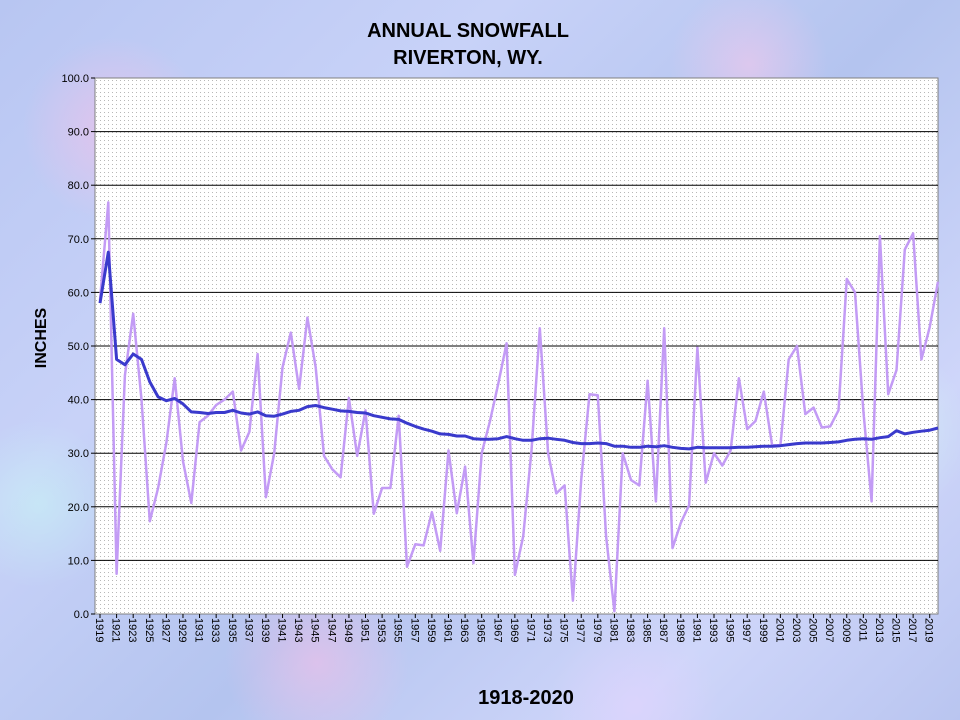 The image size is (960, 720). What do you see at coordinates (464, 630) in the screenshot?
I see `x-tick-label: 1963` at bounding box center [464, 630].